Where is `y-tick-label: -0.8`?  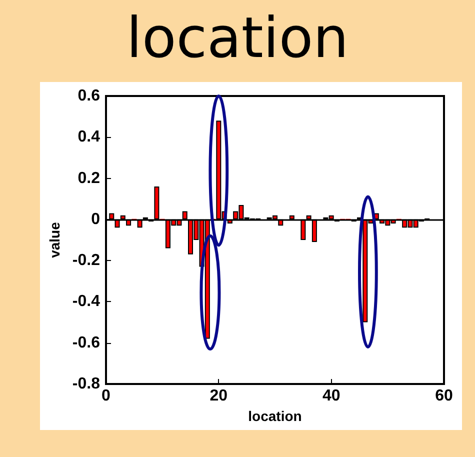 y-tick-label: -0.8 is located at coordinates (86, 384).